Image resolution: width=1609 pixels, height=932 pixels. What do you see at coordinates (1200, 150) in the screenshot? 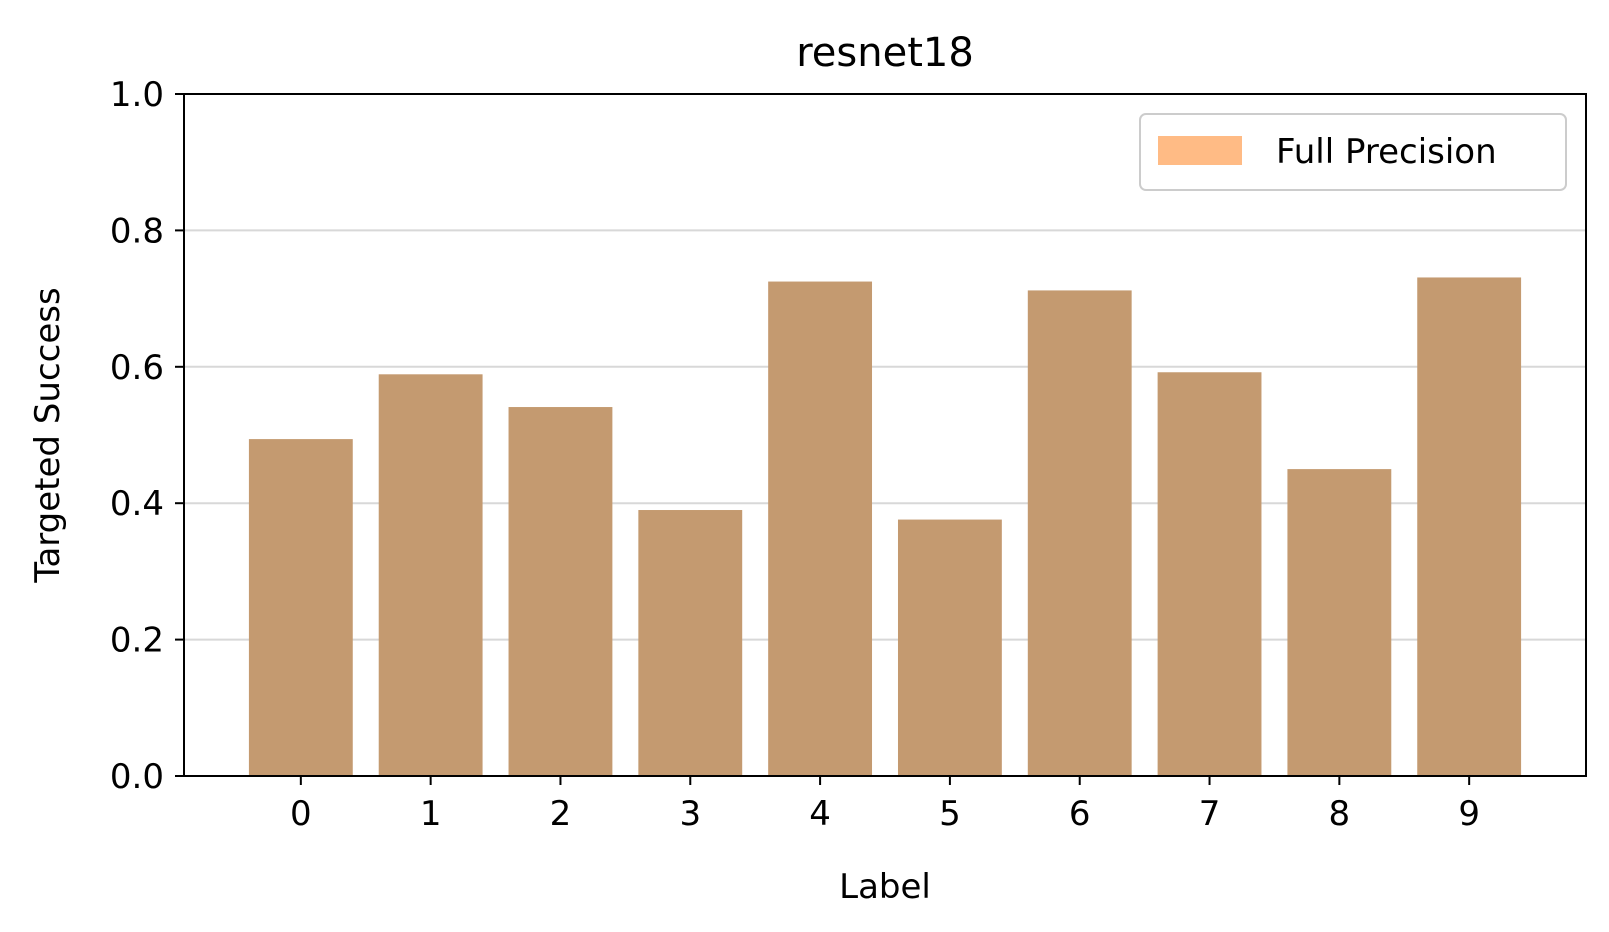
I see `legend-swatch` at bounding box center [1200, 150].